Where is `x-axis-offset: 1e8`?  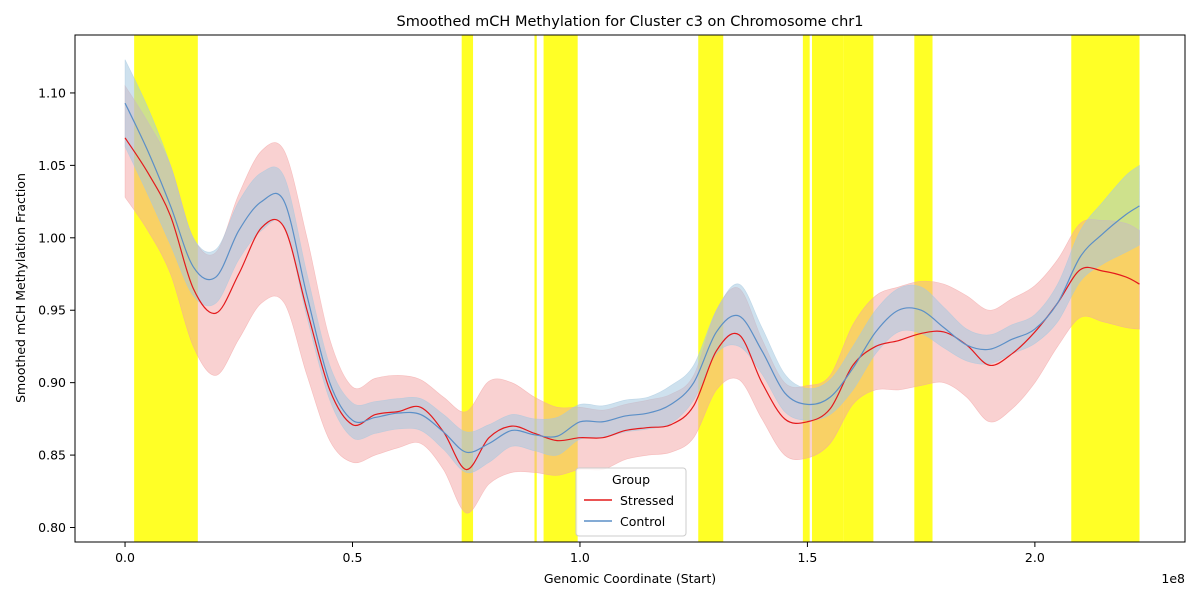 x-axis-offset: 1e8 is located at coordinates (1173, 578).